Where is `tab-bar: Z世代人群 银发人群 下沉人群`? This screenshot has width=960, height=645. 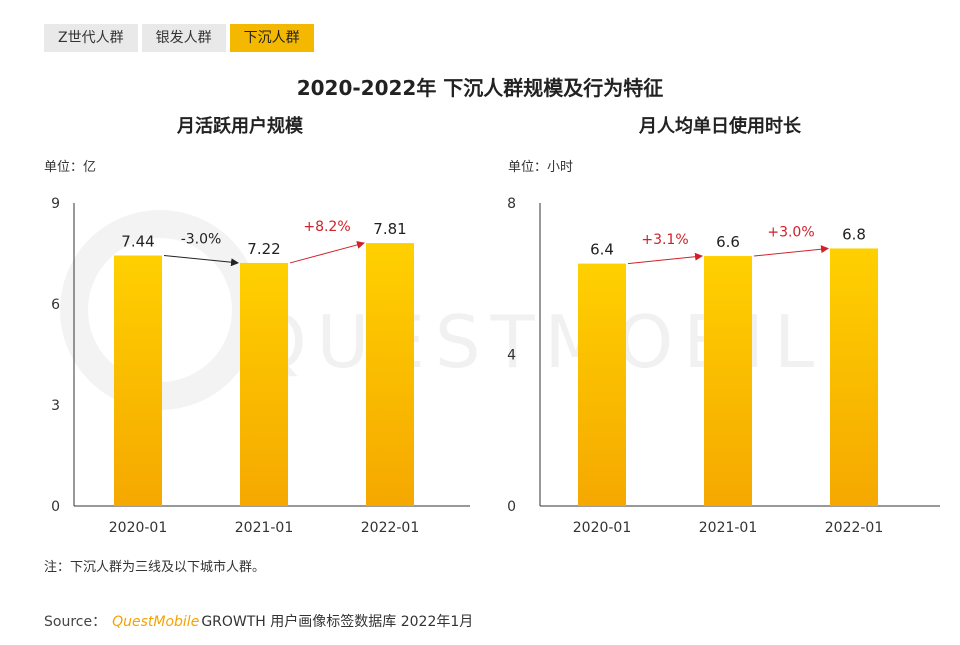
tab-bar: Z世代人群 银发人群 下沉人群 is located at coordinates (179, 38).